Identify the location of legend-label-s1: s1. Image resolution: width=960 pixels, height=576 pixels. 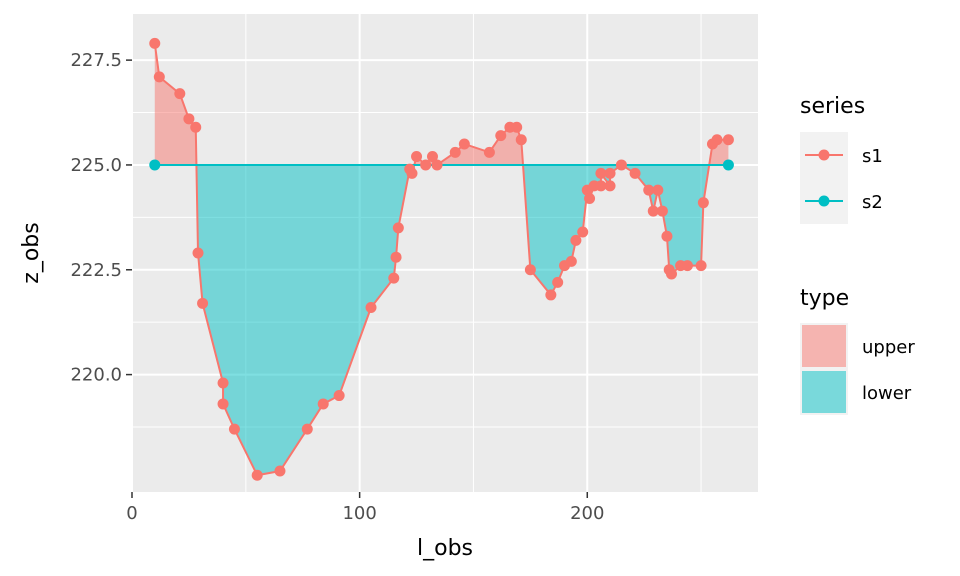
(872, 156).